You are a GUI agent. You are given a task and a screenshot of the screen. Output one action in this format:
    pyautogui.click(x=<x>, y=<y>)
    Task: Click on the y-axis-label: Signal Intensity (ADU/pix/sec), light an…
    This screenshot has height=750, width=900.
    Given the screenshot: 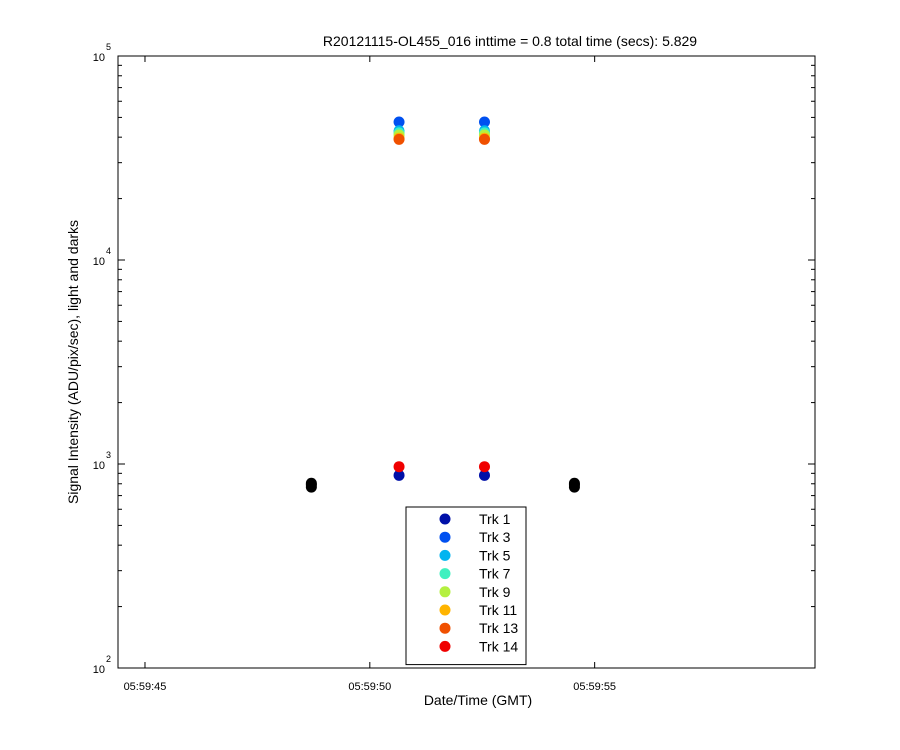 What is the action you would take?
    pyautogui.click(x=73, y=362)
    